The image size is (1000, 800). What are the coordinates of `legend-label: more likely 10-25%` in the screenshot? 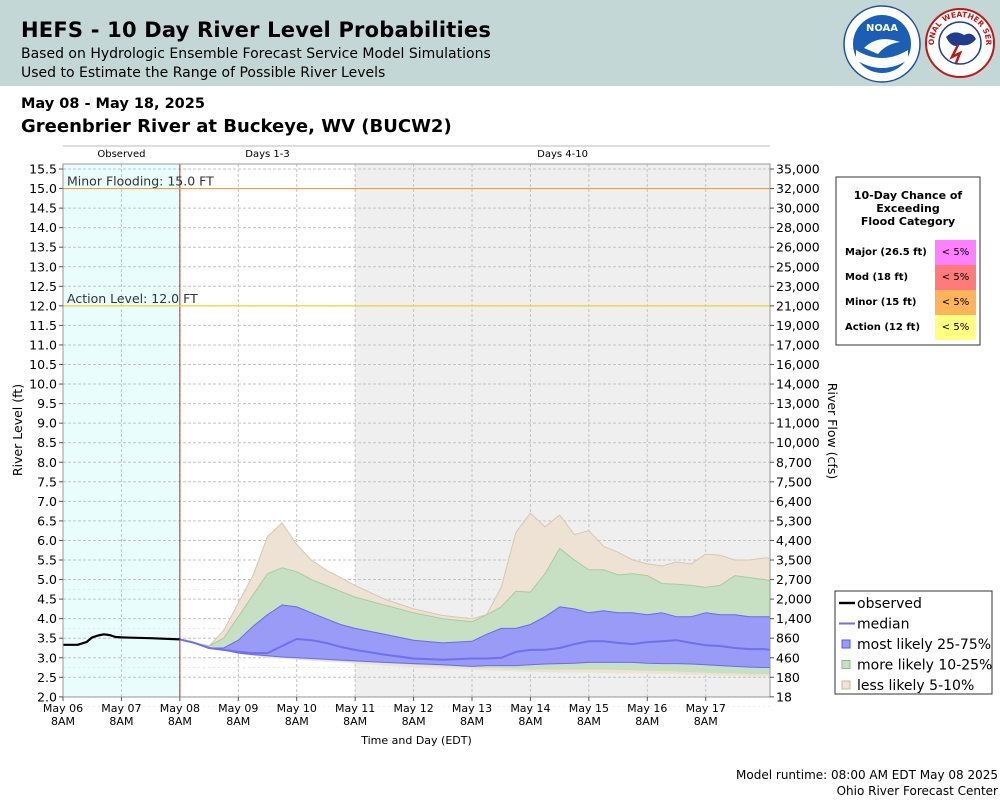 It's located at (924, 666).